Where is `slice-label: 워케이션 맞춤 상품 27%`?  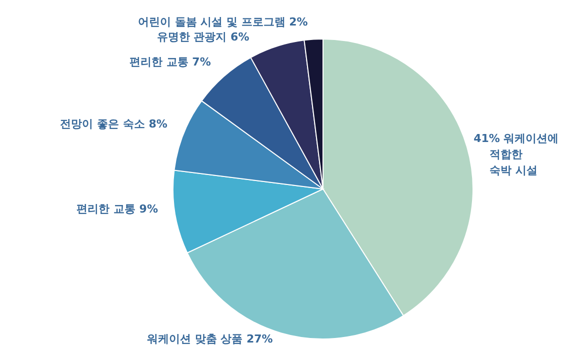 slice-label: 워케이션 맞춤 상품 27% is located at coordinates (209, 339).